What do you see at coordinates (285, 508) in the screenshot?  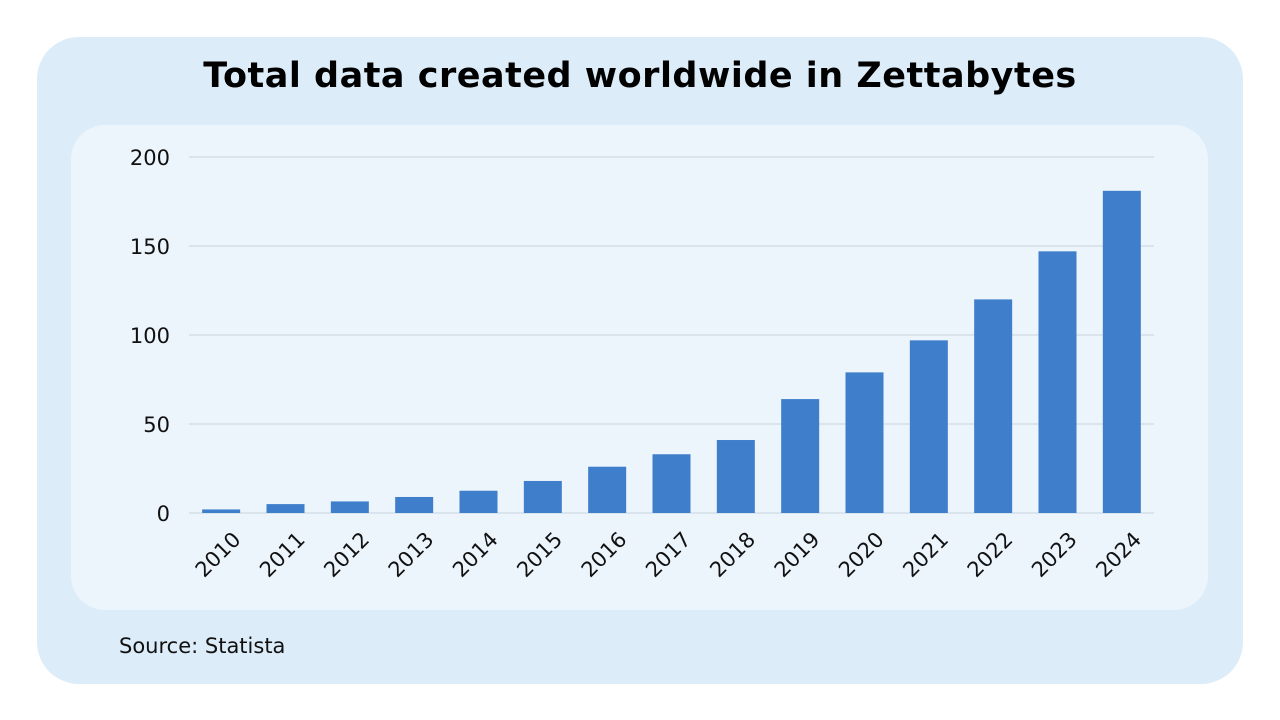 I see `bar-2011` at bounding box center [285, 508].